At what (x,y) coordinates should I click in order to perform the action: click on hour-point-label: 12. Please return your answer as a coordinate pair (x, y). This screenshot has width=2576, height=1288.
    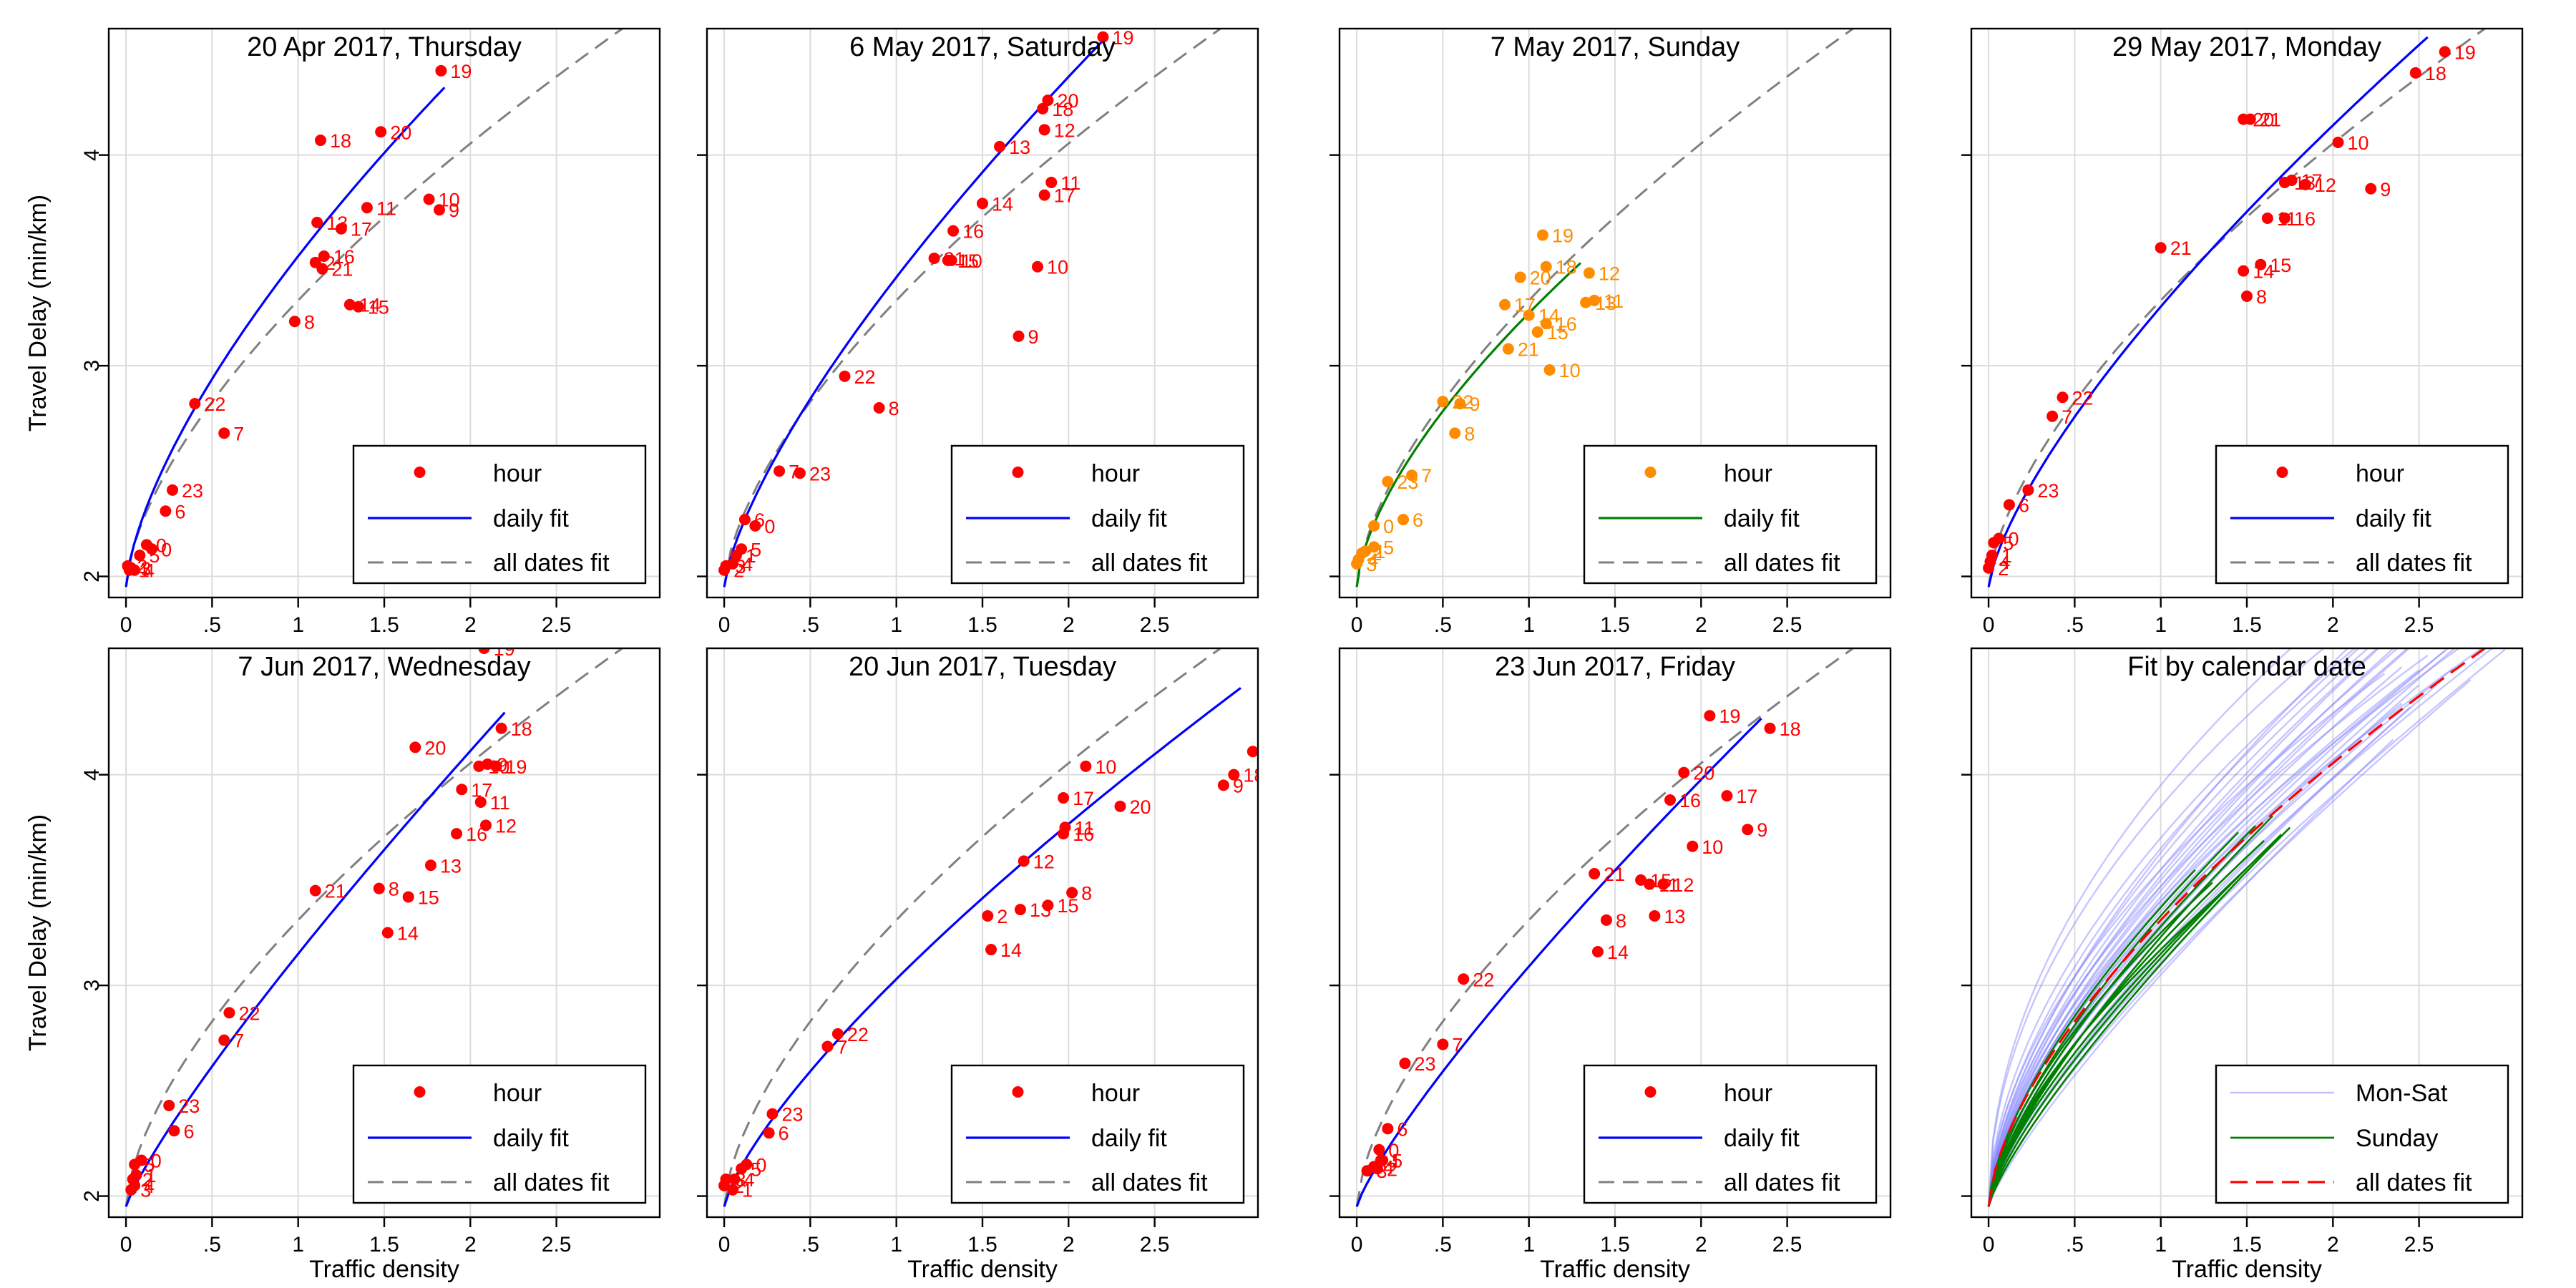
    Looking at the image, I should click on (2325, 185).